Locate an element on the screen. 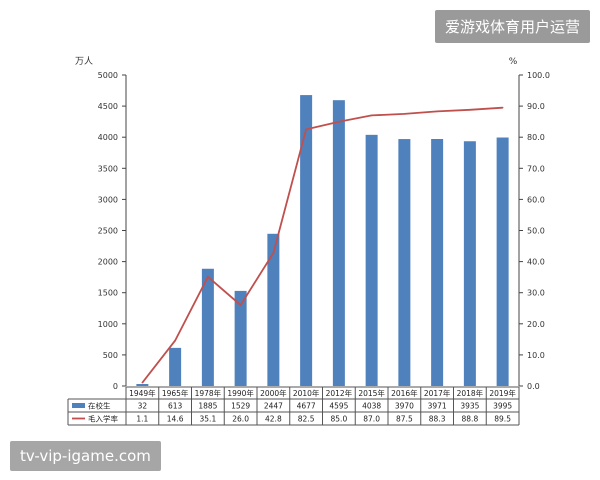 This screenshot has height=480, width=600. line-value-label: 88.8 is located at coordinates (470, 419).